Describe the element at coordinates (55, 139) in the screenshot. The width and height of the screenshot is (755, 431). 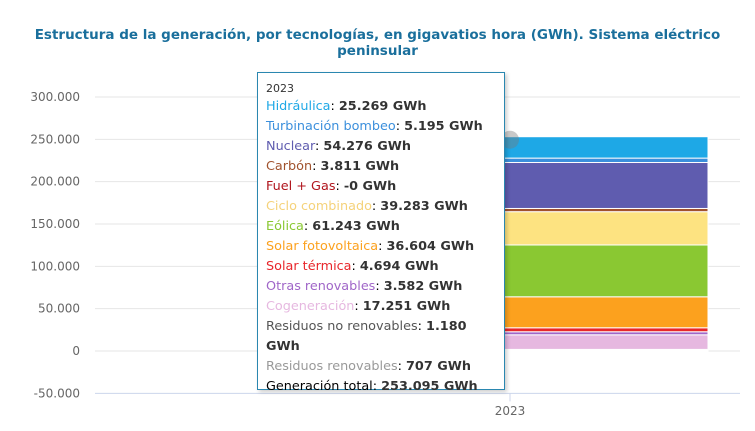
I see `y-tick-label: 250.000` at that location.